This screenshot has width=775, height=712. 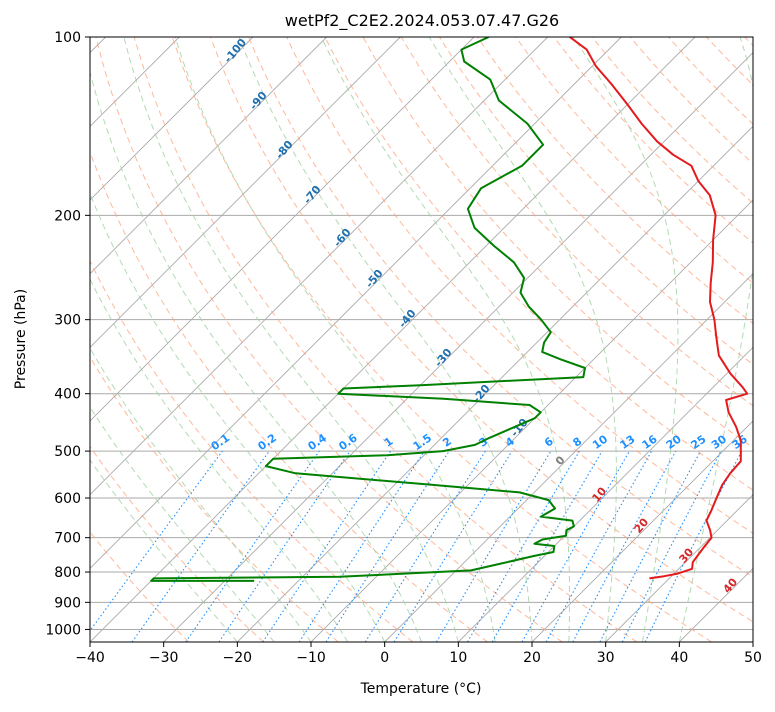 I want to click on y-axis-label: Pressure (hPa), so click(x=21, y=339).